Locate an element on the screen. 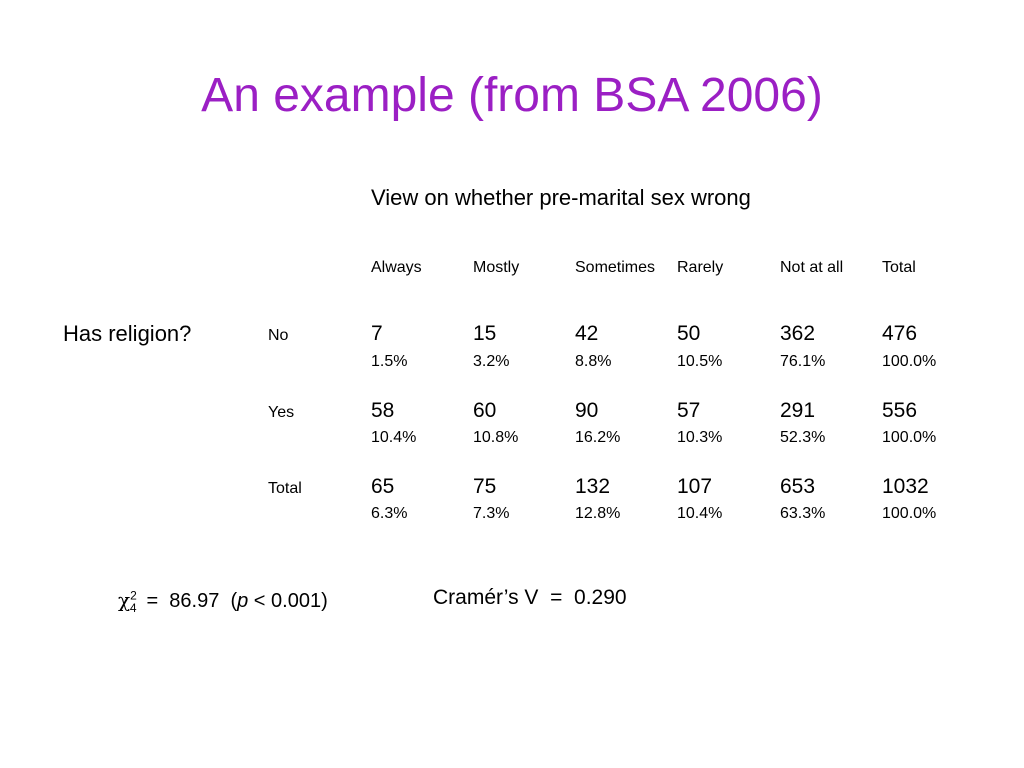 The width and height of the screenshot is (1024, 768). percent-cell: 8.8% is located at coordinates (593, 361).